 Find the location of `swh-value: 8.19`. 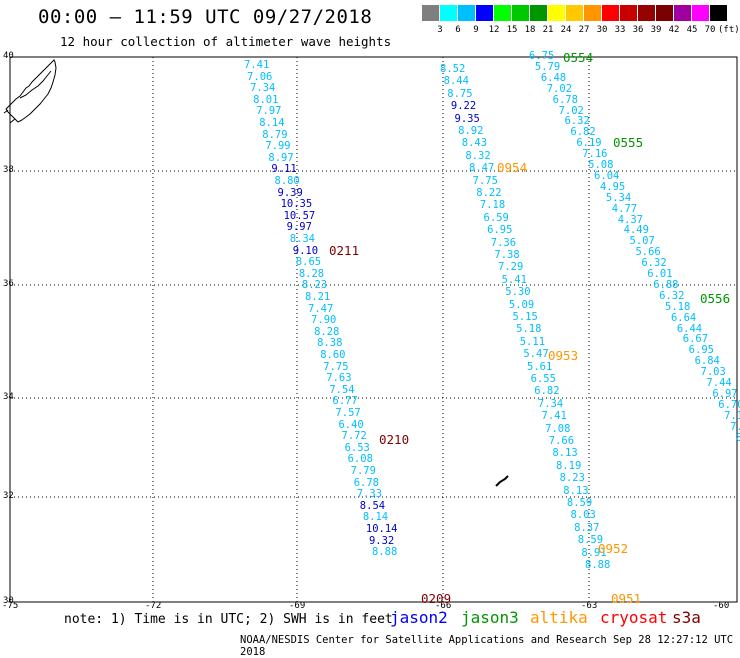

swh-value: 8.19 is located at coordinates (569, 465).